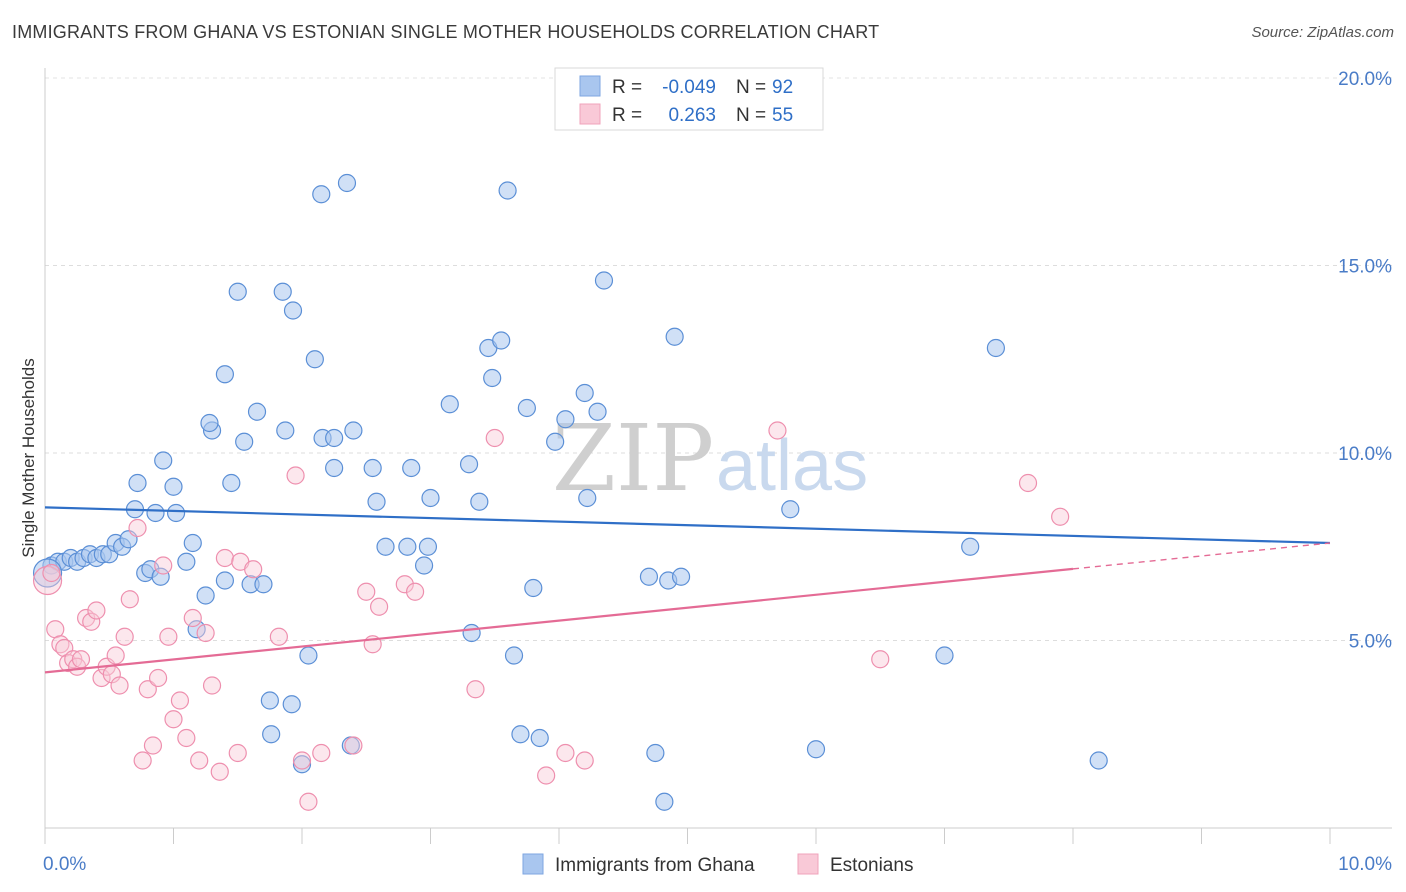 This screenshot has width=1406, height=892. Describe the element at coordinates (1365, 79) in the screenshot. I see `y-tick-label: 20.0%` at that location.